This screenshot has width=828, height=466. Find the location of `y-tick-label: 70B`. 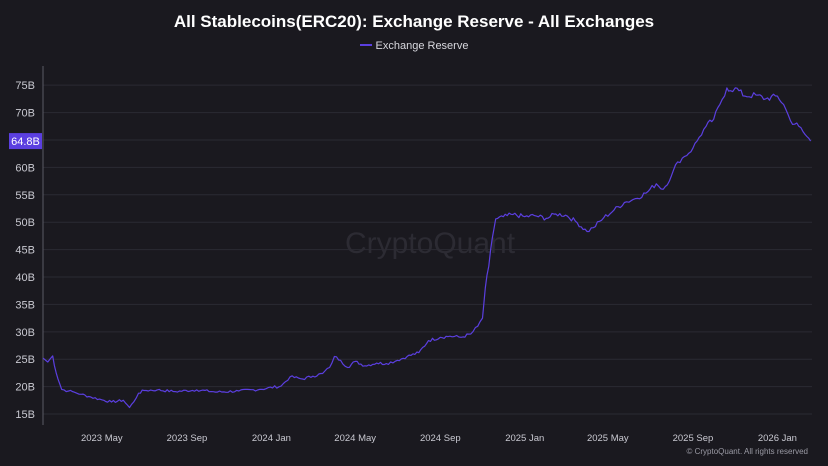

y-tick-label: 70B is located at coordinates (25, 114).